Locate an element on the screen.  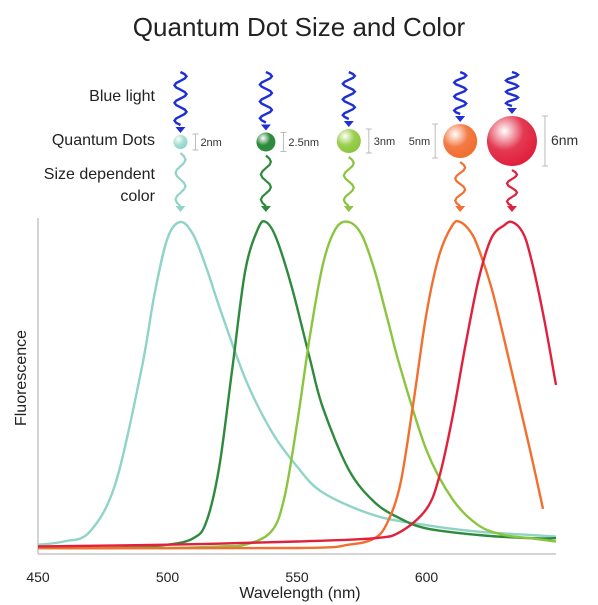
size-dependent-color-label: Size dependent color is located at coordinates (99, 185).